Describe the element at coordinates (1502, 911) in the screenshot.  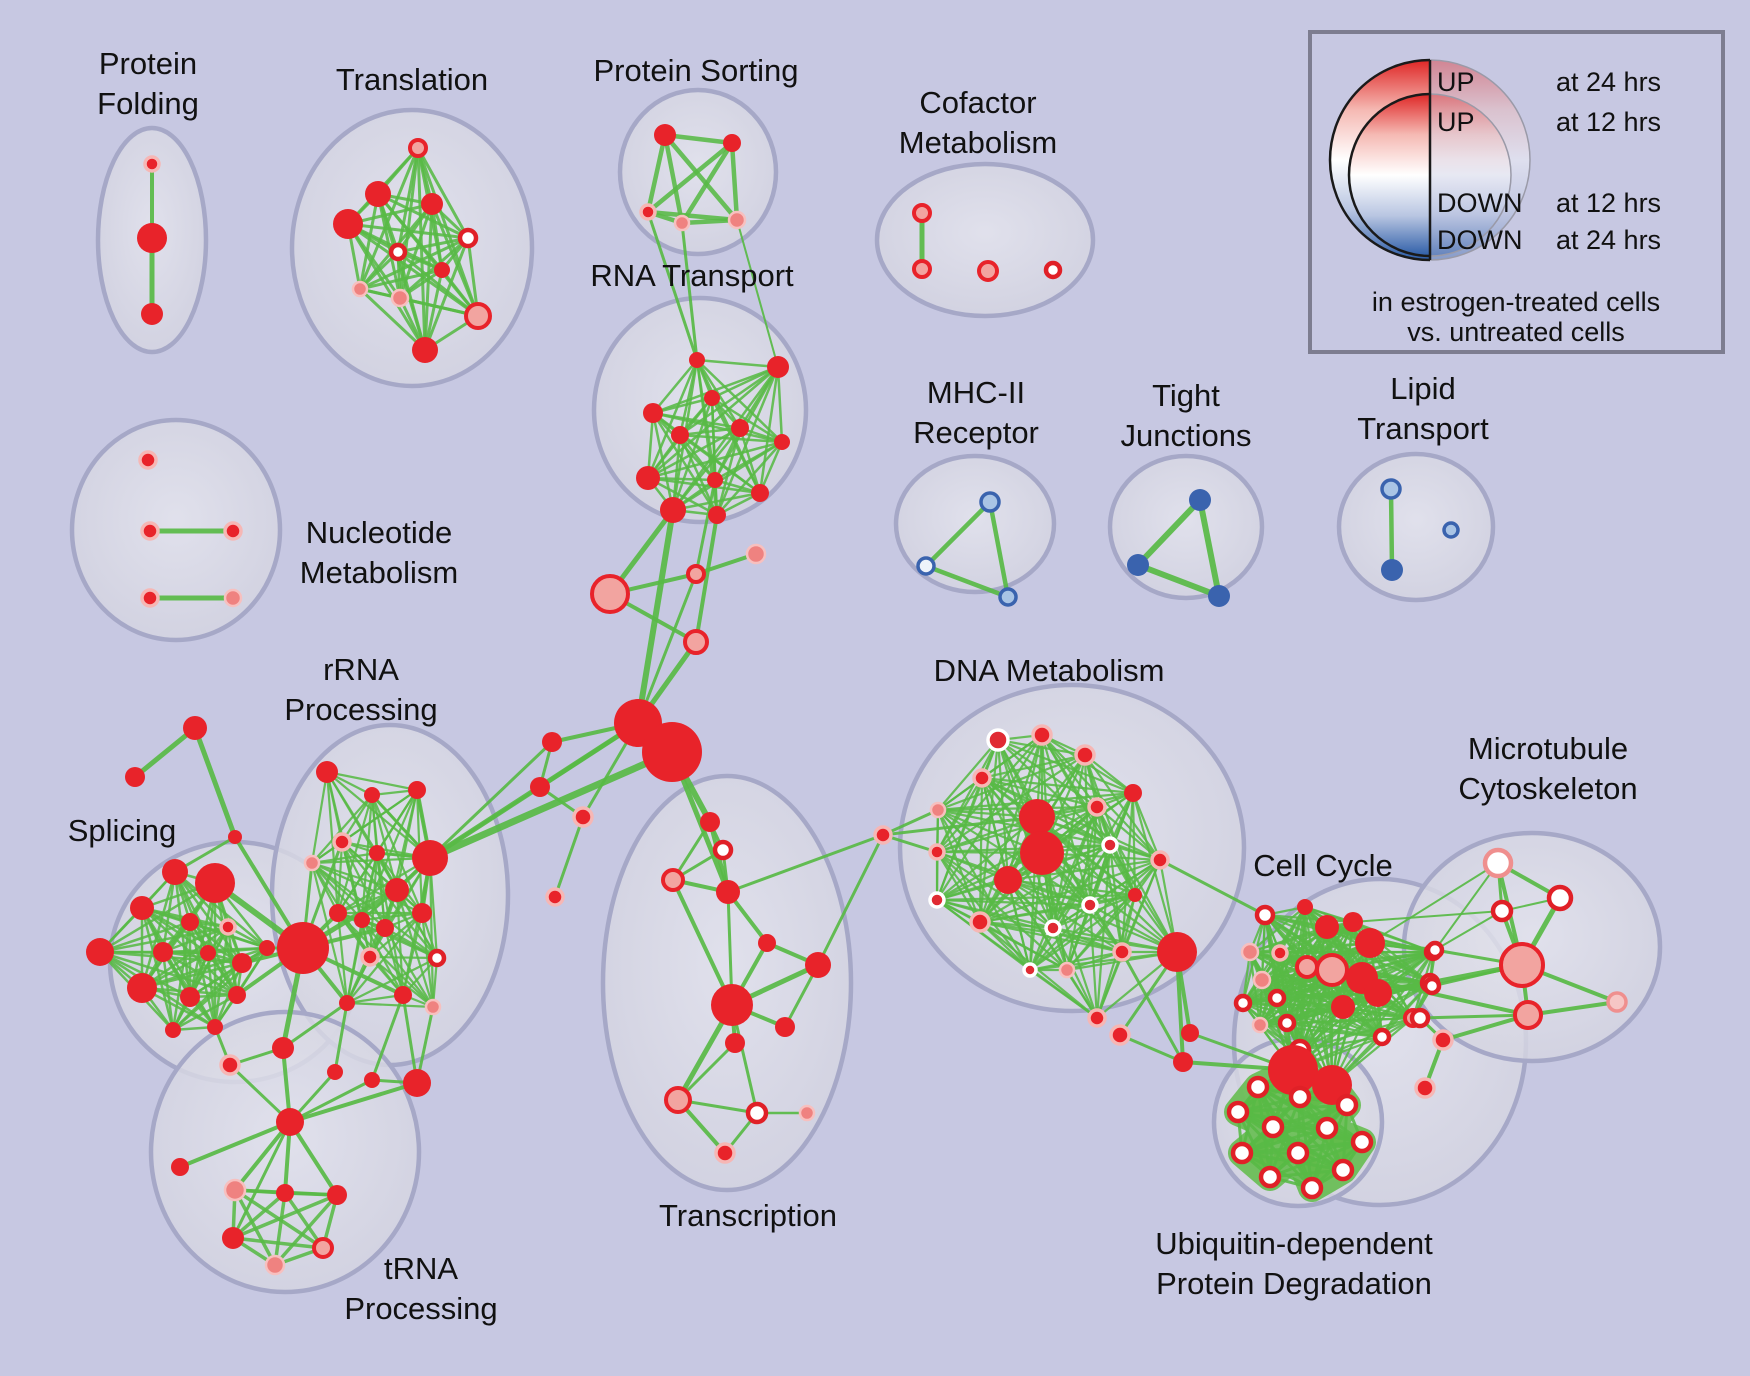
I see `node-mt3` at that location.